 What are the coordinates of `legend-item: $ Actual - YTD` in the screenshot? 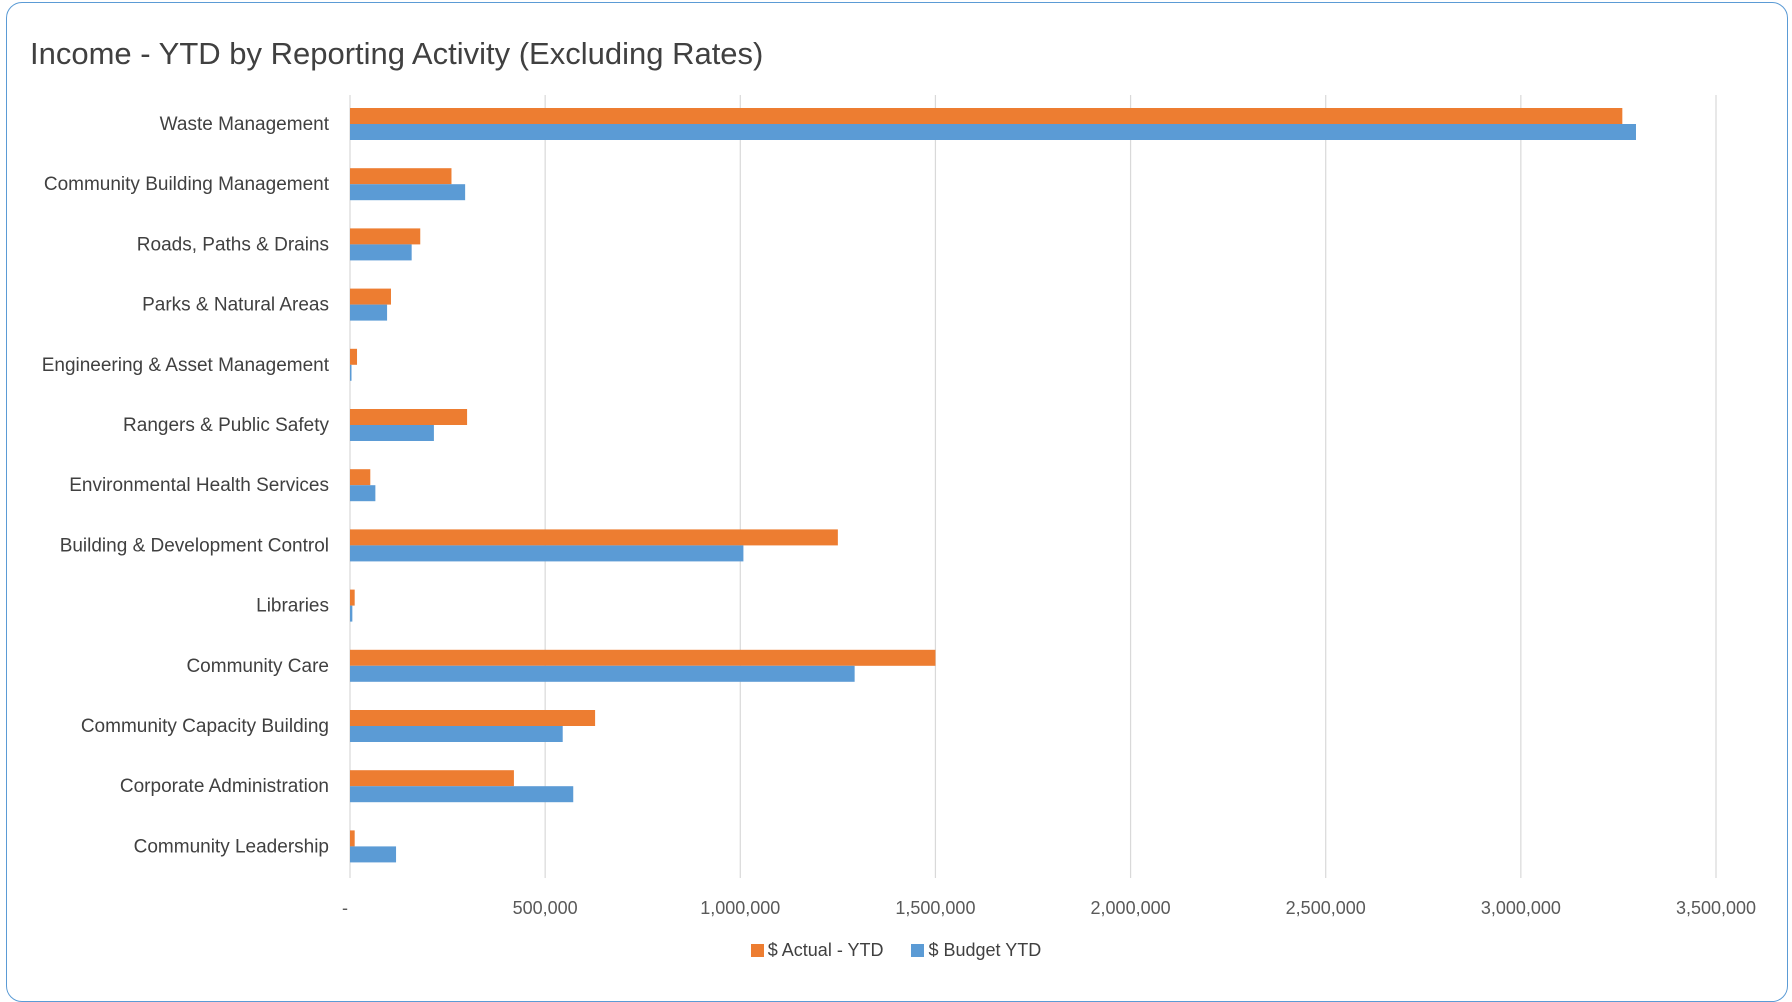 It's located at (817, 950).